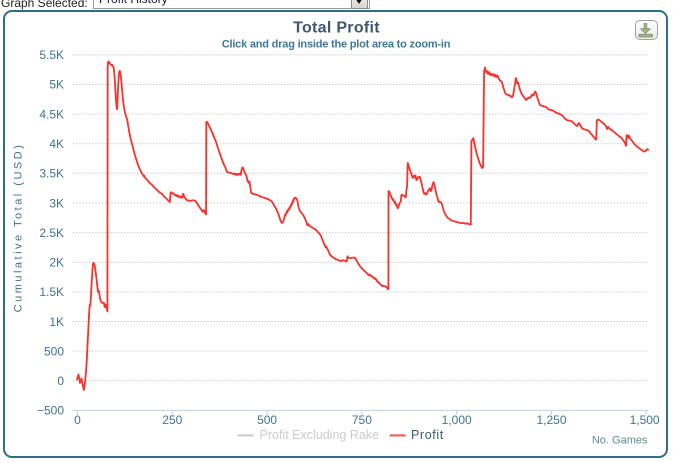 This screenshot has width=673, height=463. What do you see at coordinates (56, 322) in the screenshot?
I see `svg-text: 1K` at bounding box center [56, 322].